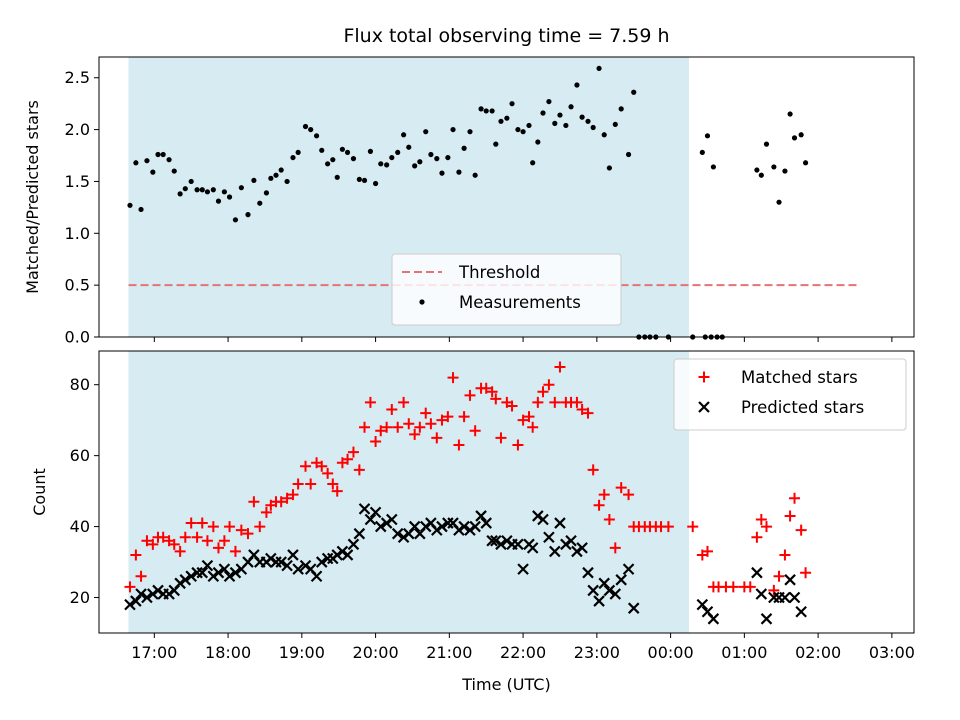 This screenshot has height=720, width=960. I want to click on legend: Threshold Measurements, so click(506, 289).